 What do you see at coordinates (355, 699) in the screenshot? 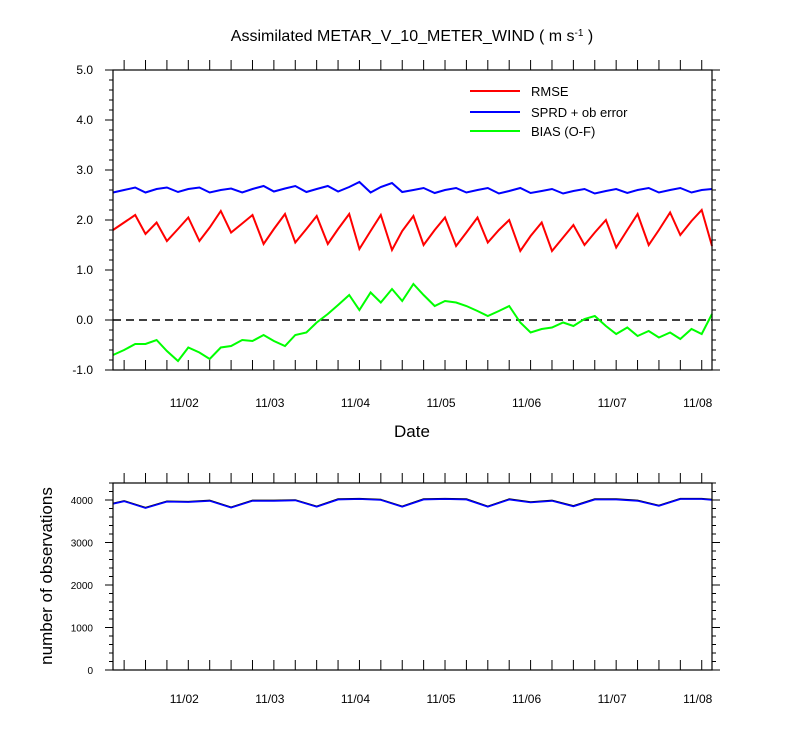
I see `obs-x-tick-label: 11/04` at bounding box center [355, 699].